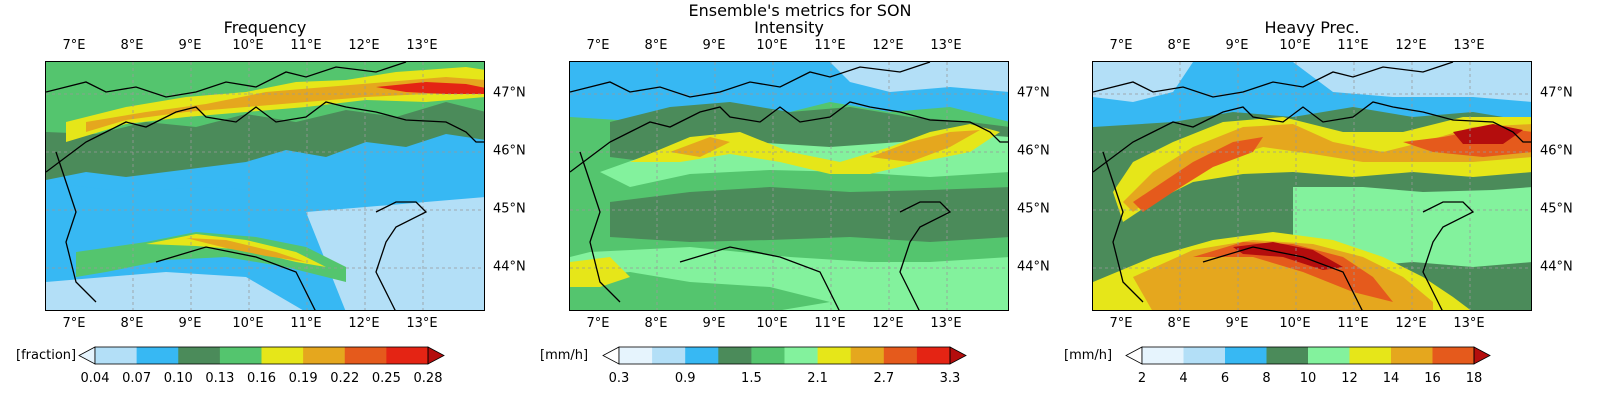 This screenshot has width=1600, height=400. Describe the element at coordinates (178, 378) in the screenshot. I see `colorbar-tick-label: 0.10` at that location.